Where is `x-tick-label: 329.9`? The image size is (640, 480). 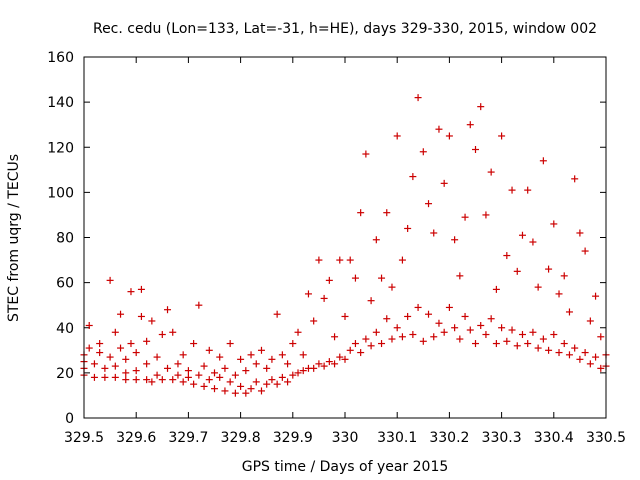
x-tick-label: 329.9 is located at coordinates (293, 438).